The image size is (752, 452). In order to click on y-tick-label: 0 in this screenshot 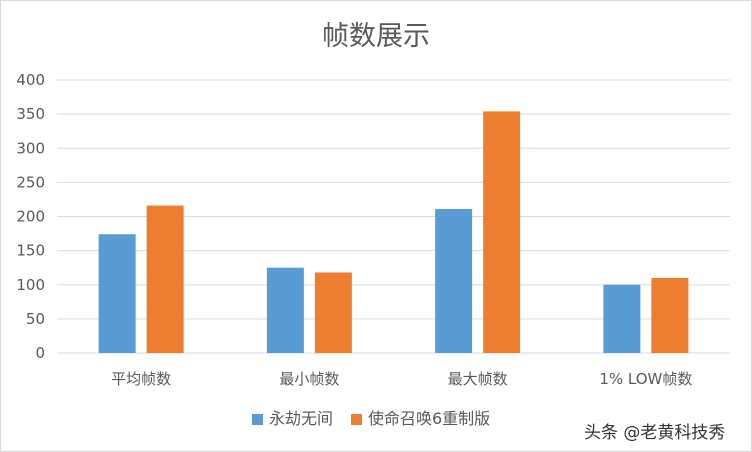, I will do `click(40, 353)`.